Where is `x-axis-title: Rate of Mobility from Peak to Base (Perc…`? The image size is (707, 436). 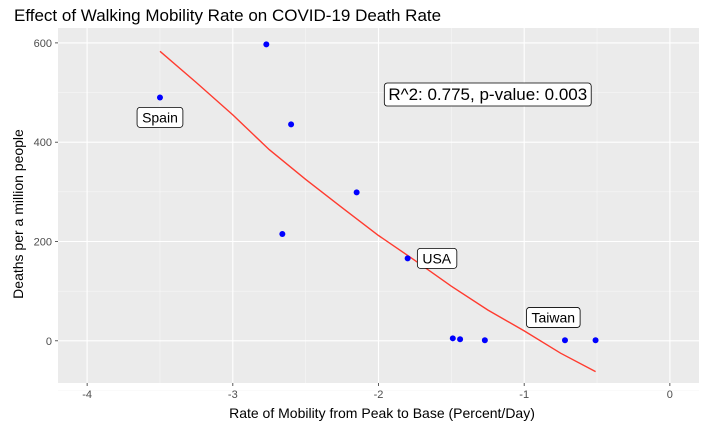
x-axis-title: Rate of Mobility from Peak to Base (Perc… is located at coordinates (382, 413).